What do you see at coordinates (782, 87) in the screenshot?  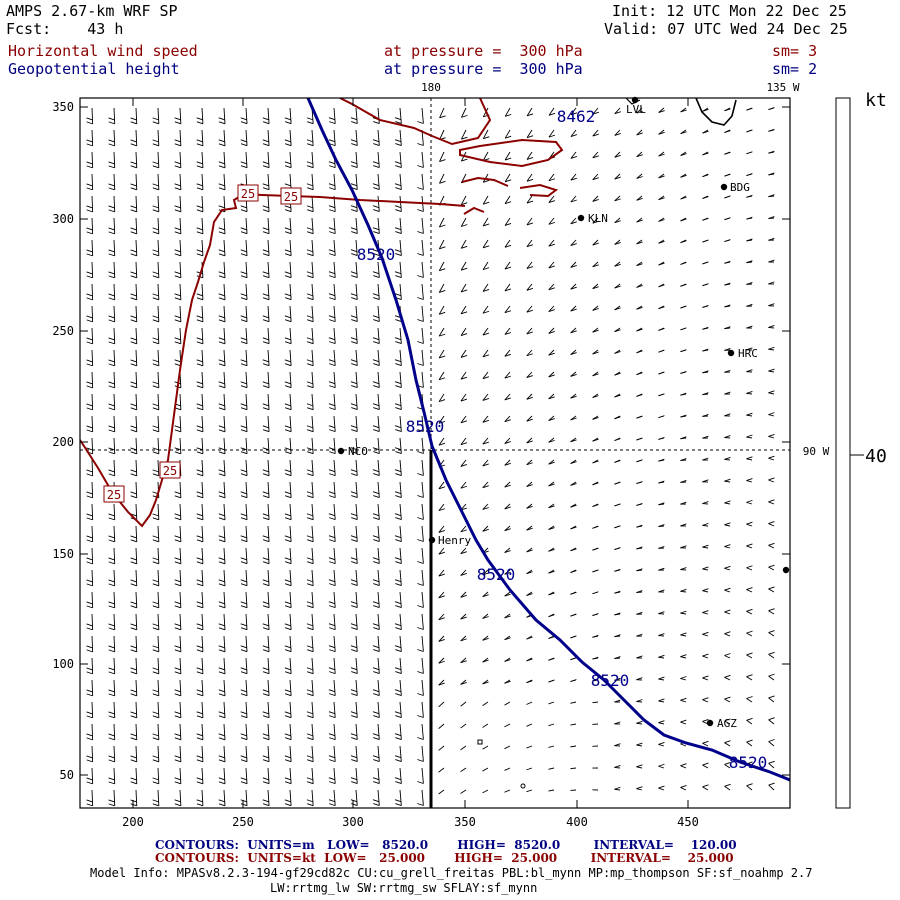 I see `meridian-label-135w: 135 W` at bounding box center [782, 87].